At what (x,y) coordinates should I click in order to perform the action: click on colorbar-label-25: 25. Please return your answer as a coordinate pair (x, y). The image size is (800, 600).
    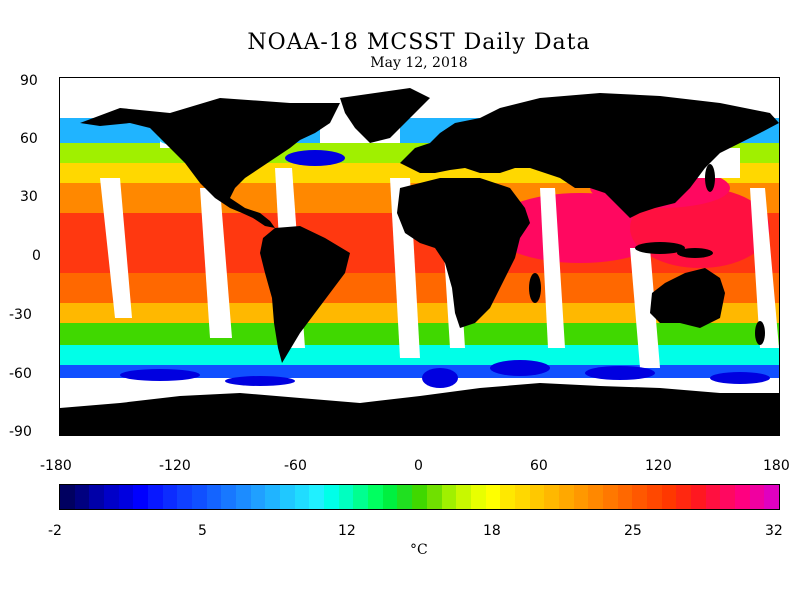
    Looking at the image, I should click on (633, 531).